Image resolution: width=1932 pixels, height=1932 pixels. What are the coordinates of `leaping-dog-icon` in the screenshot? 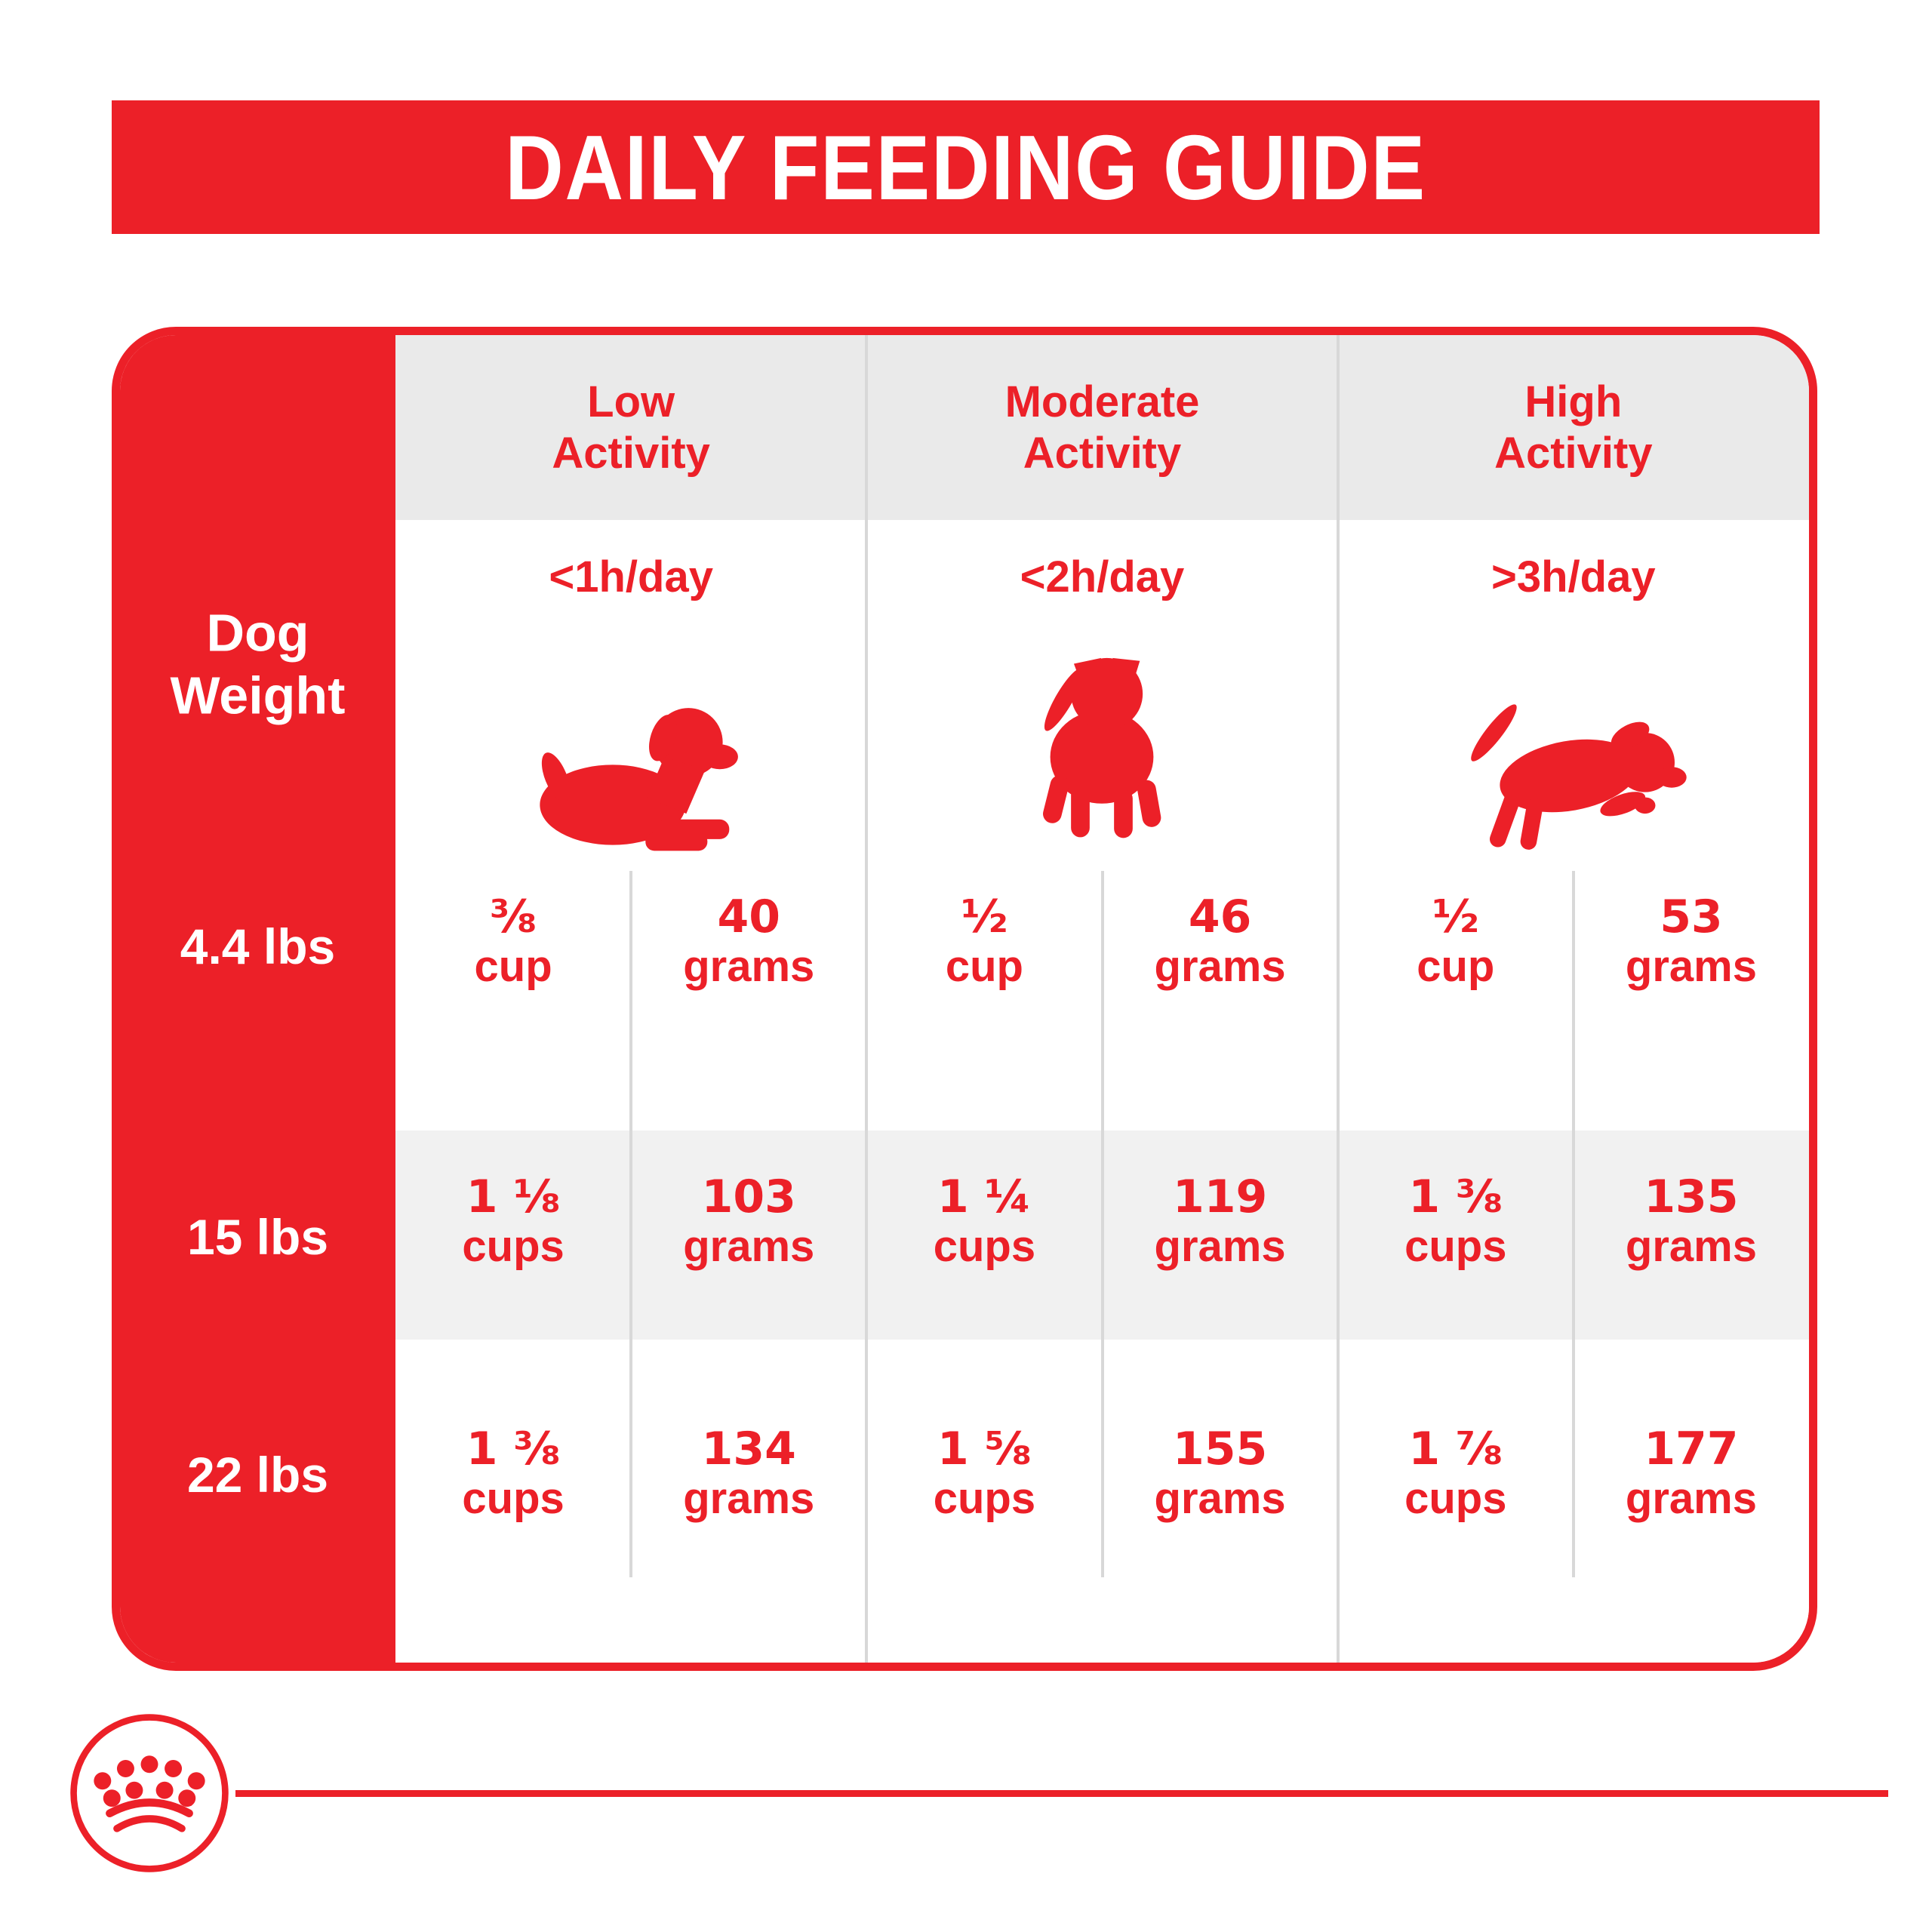 It's located at (1579, 777).